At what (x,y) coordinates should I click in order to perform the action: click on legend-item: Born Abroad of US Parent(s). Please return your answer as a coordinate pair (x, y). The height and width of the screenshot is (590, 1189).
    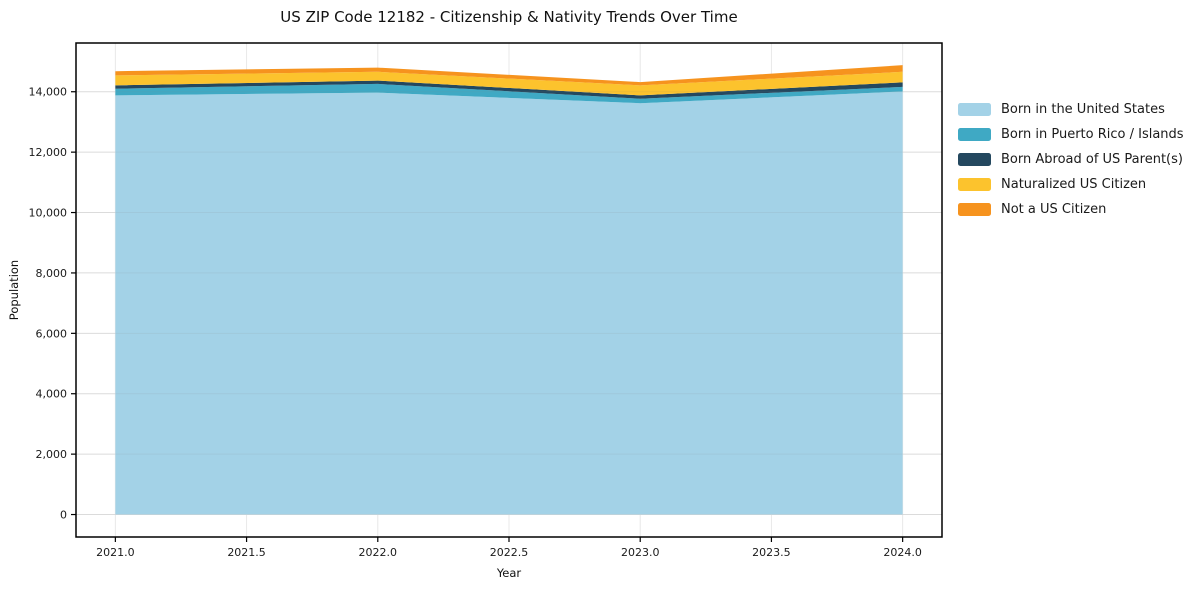
    Looking at the image, I should click on (1073, 159).